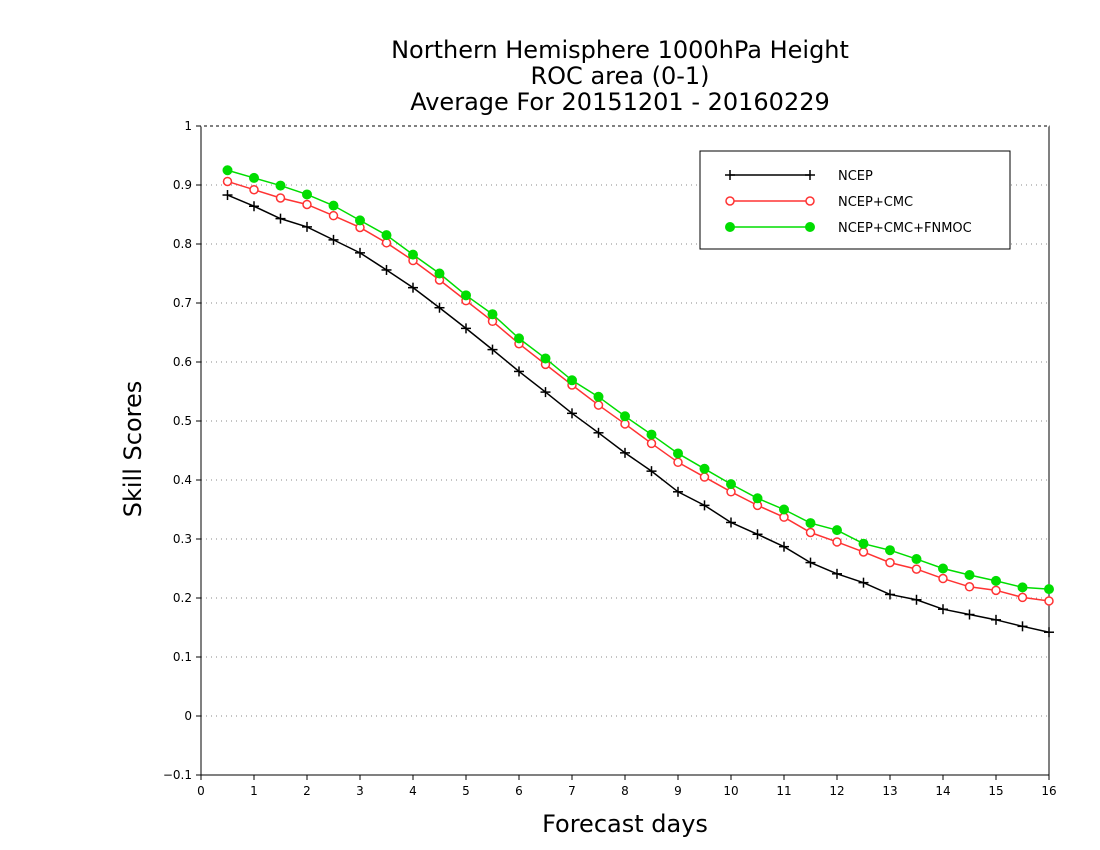 This screenshot has height=850, width=1100. Describe the element at coordinates (182, 303) in the screenshot. I see `y-tick-label: 0.7` at that location.